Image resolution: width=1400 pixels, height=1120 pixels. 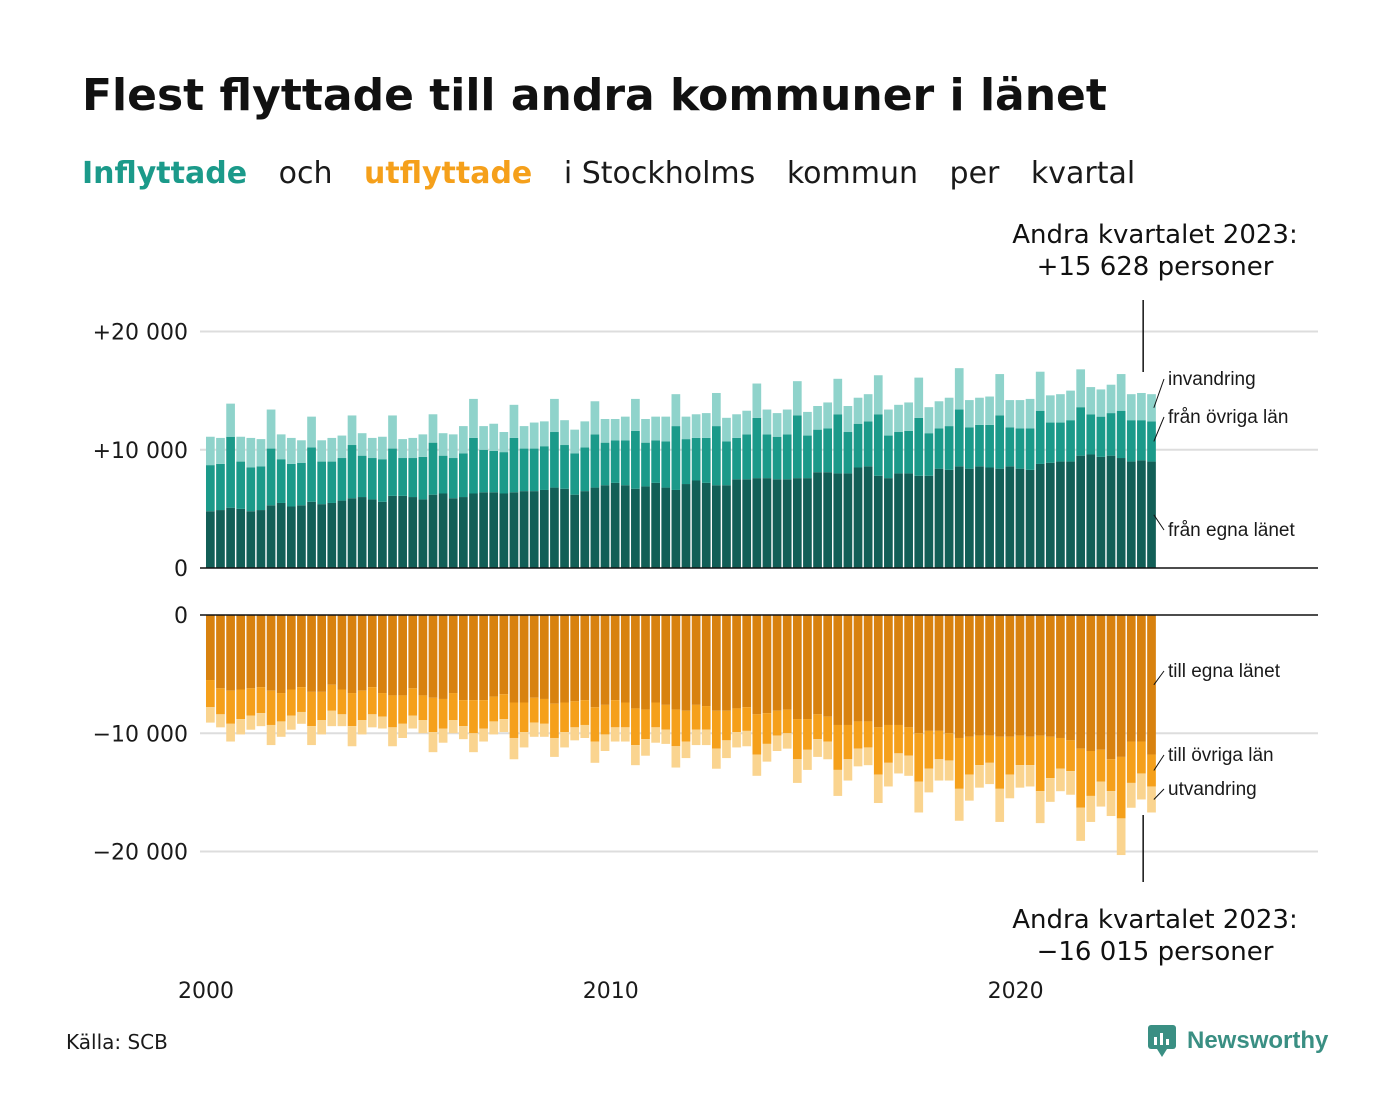 What do you see at coordinates (659, 173) in the screenshot?
I see `subtitle-rest-1: i Stockholms` at bounding box center [659, 173].